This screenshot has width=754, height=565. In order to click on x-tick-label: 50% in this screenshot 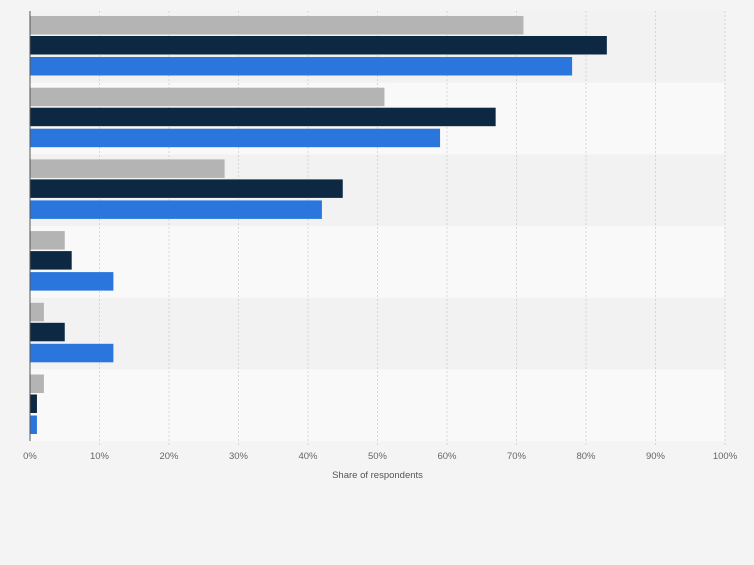, I will do `click(378, 456)`.